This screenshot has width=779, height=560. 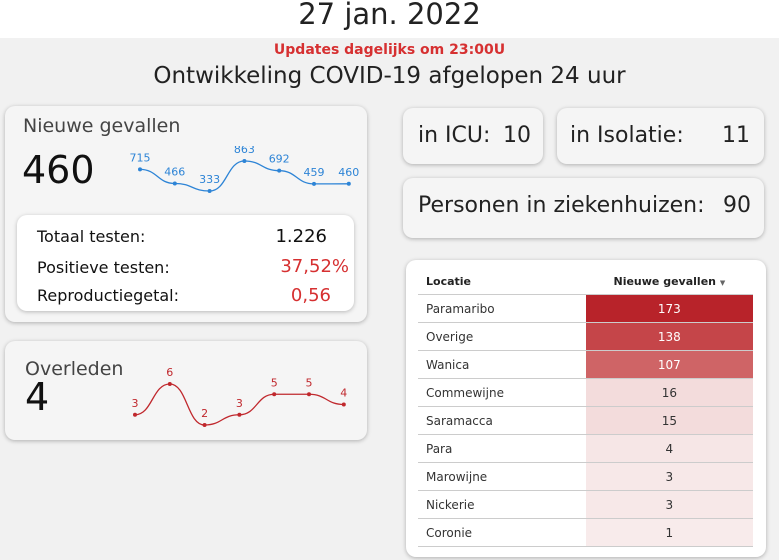 What do you see at coordinates (502, 308) in the screenshot?
I see `location-cell: Paramaribo` at bounding box center [502, 308].